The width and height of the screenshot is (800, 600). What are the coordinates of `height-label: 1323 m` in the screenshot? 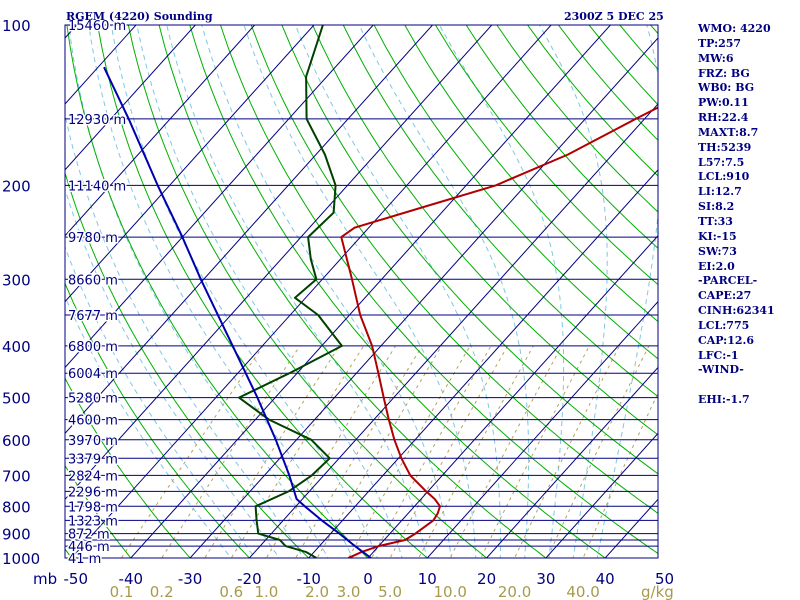 It's located at (93, 521).